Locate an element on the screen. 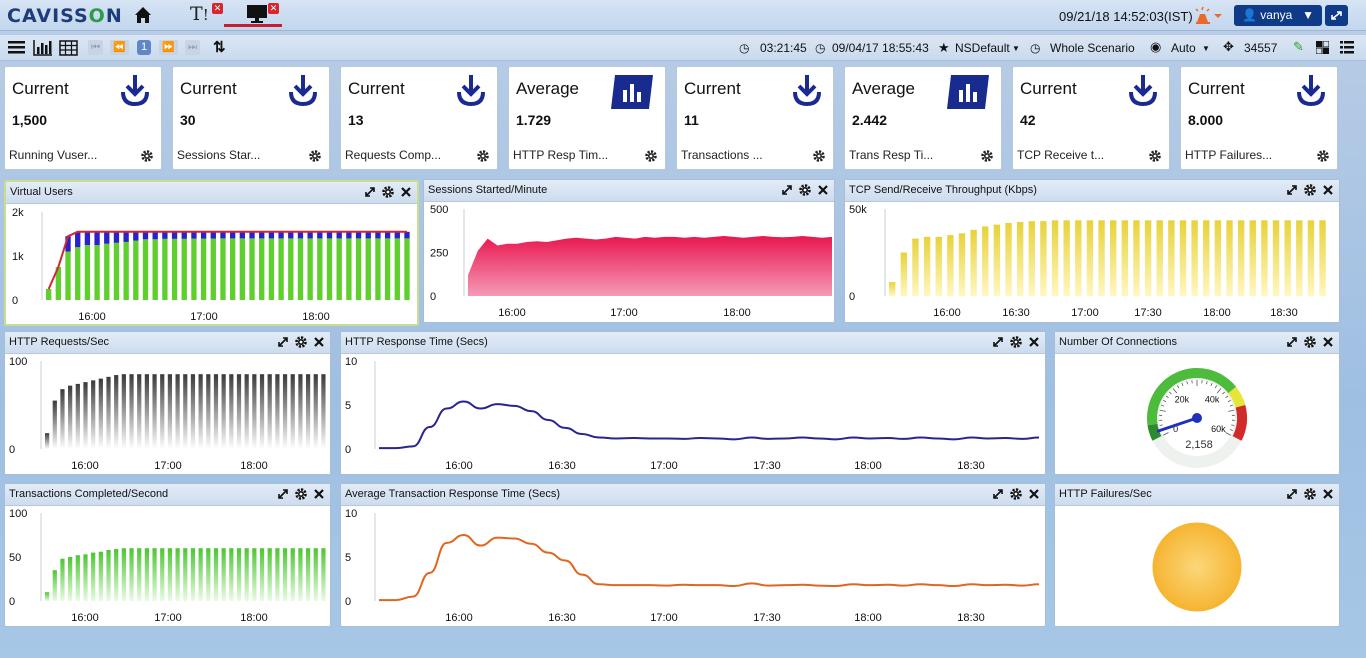 The width and height of the screenshot is (1366, 658). profile-select: NSDefault is located at coordinates (982, 48).